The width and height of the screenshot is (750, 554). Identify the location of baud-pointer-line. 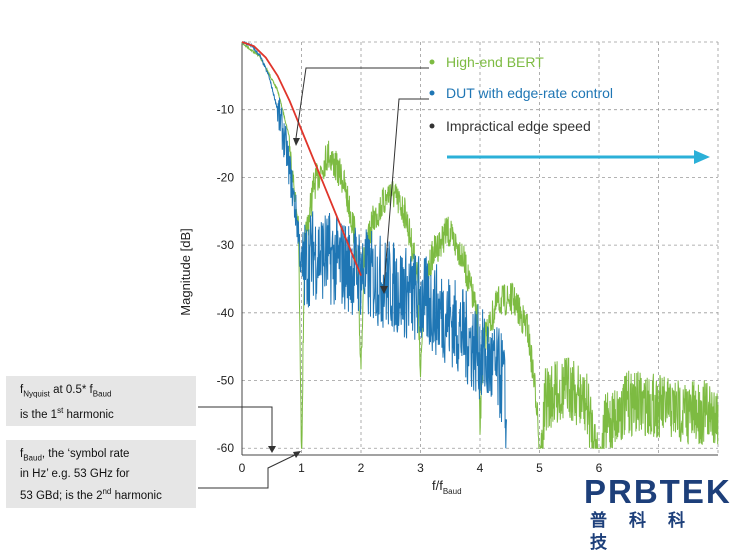
(248, 471).